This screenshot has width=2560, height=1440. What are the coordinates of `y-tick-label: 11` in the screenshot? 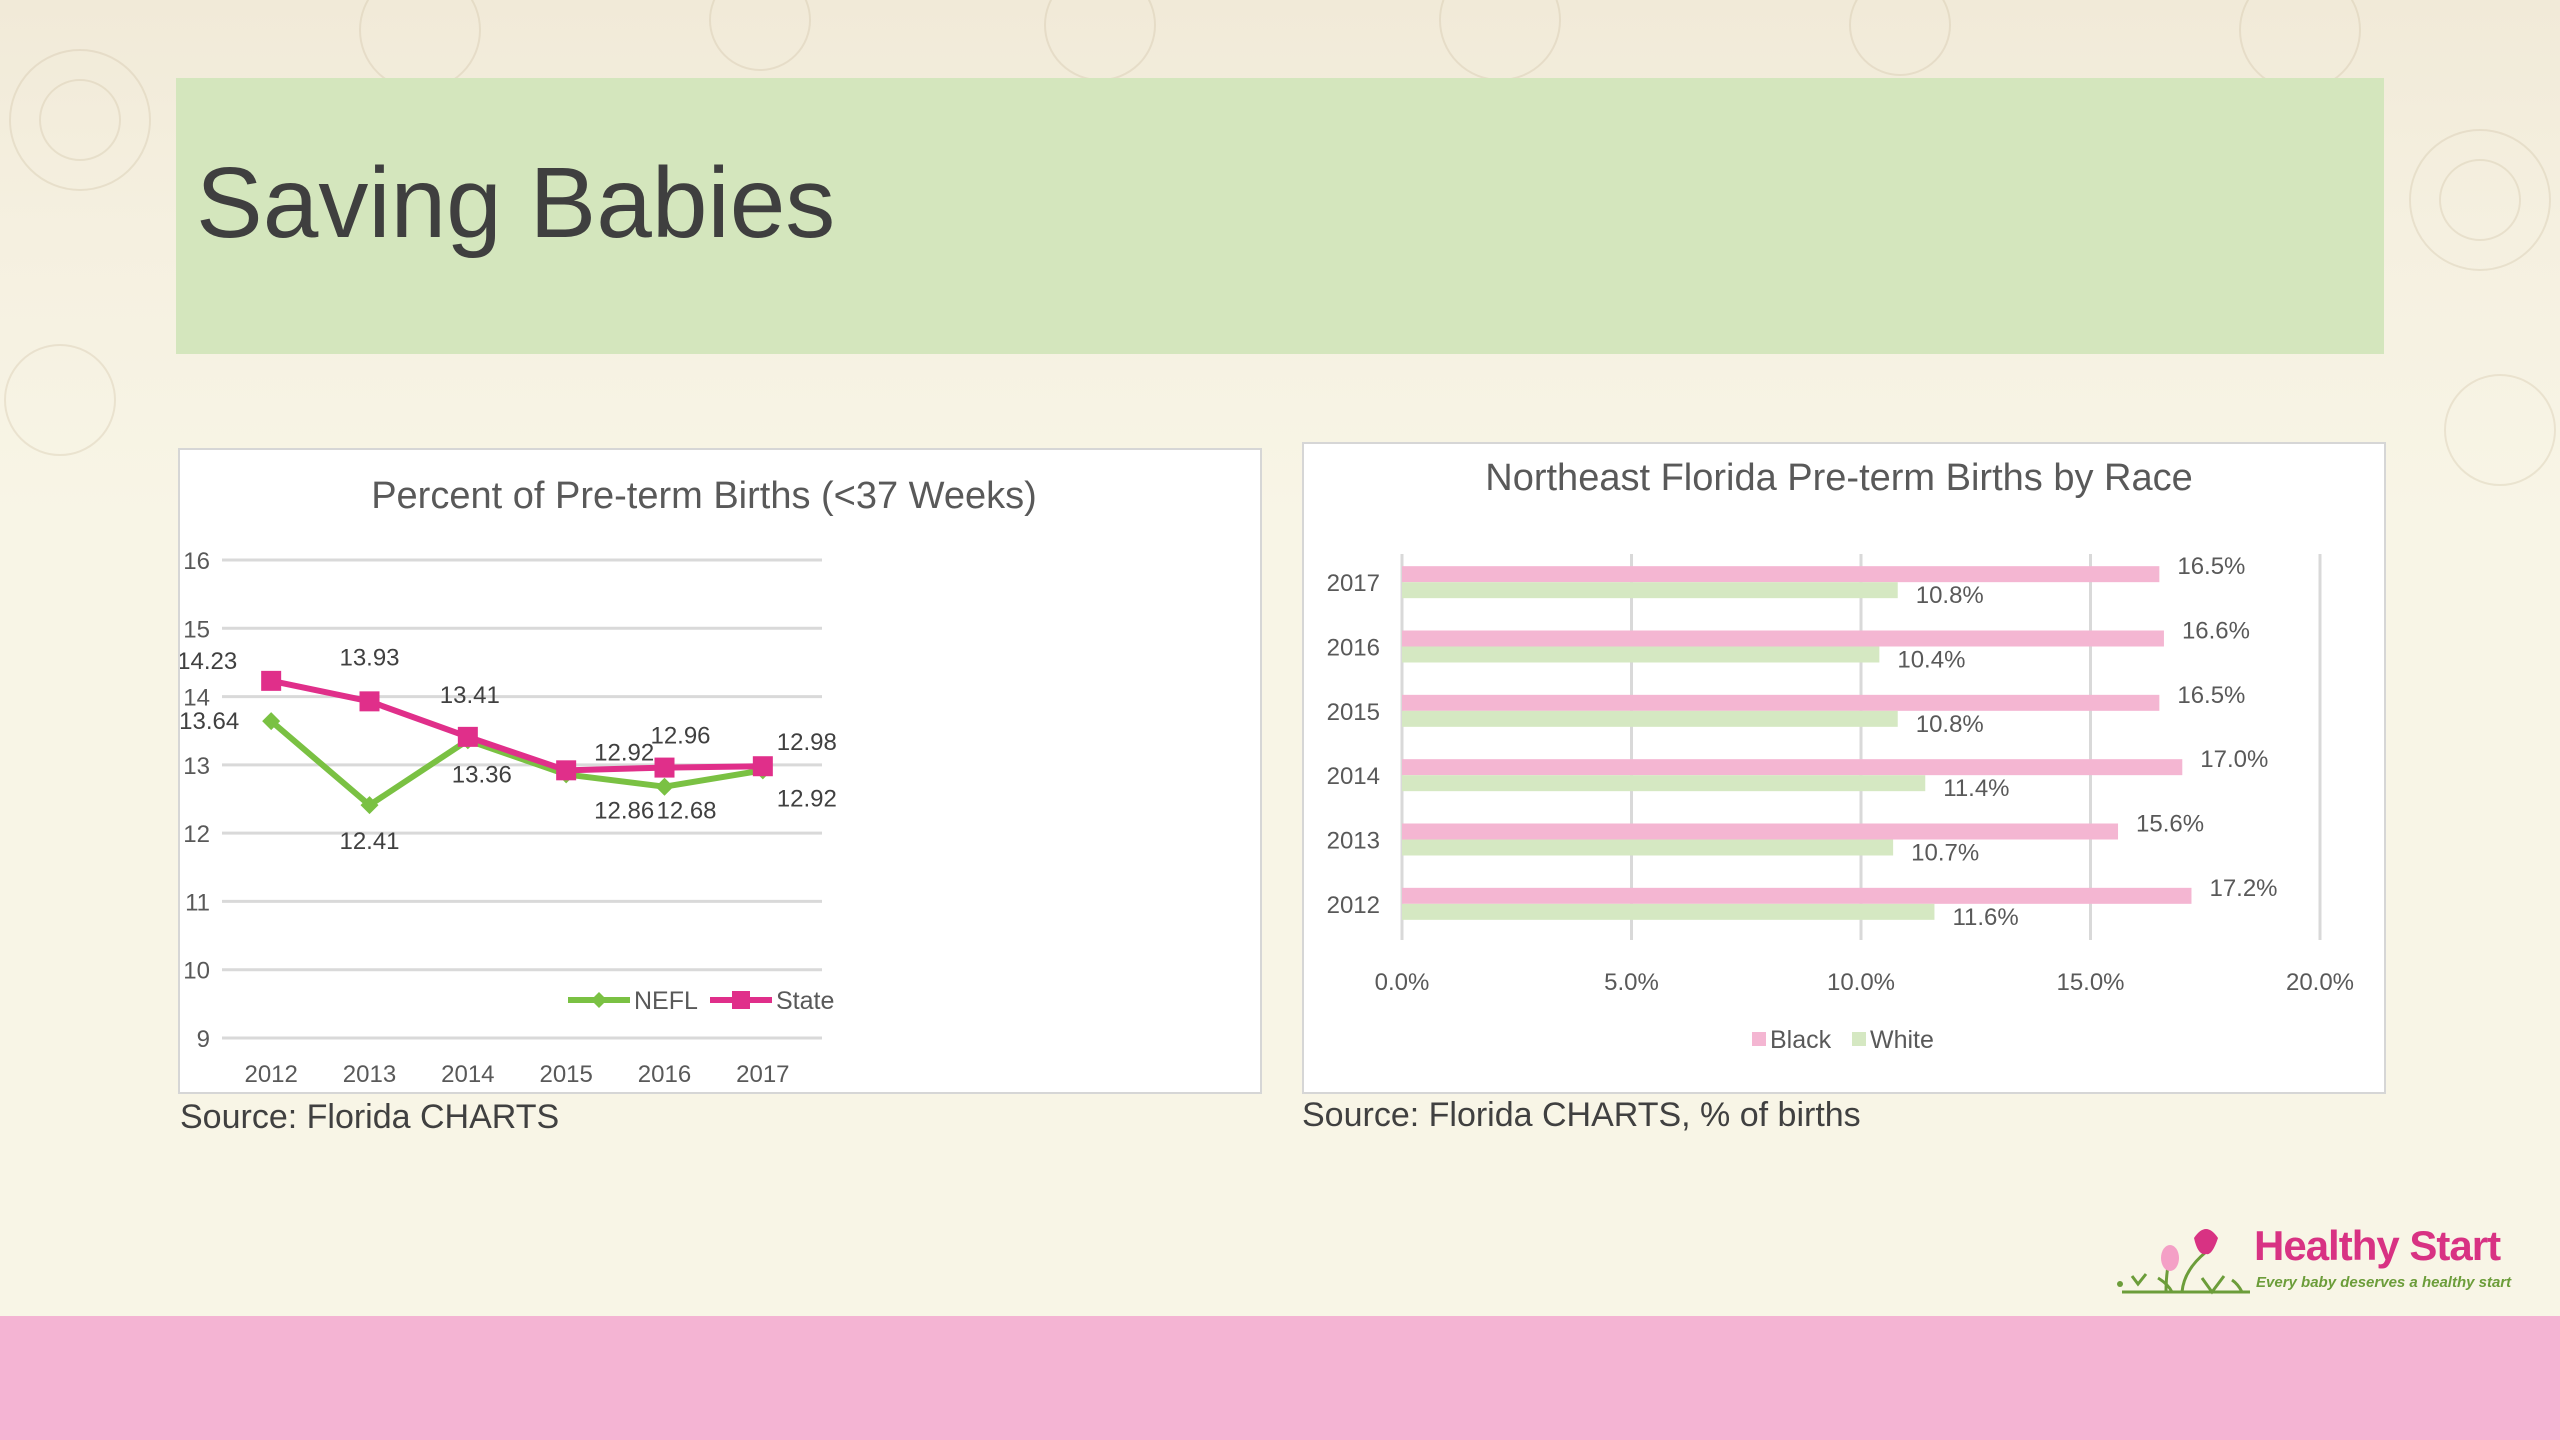 It's located at (197, 902).